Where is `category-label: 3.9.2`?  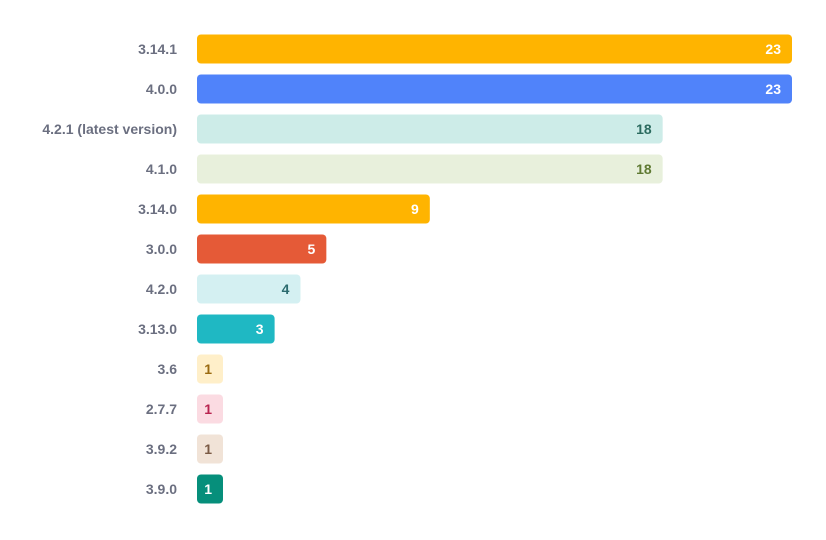 category-label: 3.9.2 is located at coordinates (161, 449).